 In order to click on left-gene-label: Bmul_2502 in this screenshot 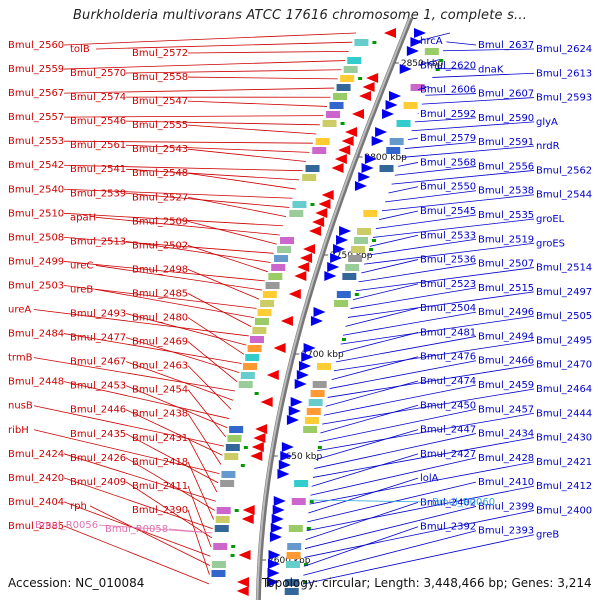, I will do `click(160, 245)`.